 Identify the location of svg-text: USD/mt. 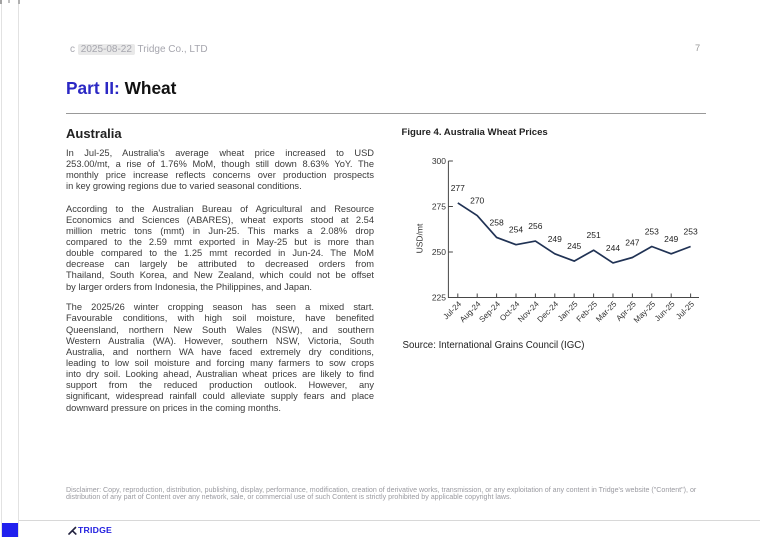
(420, 238).